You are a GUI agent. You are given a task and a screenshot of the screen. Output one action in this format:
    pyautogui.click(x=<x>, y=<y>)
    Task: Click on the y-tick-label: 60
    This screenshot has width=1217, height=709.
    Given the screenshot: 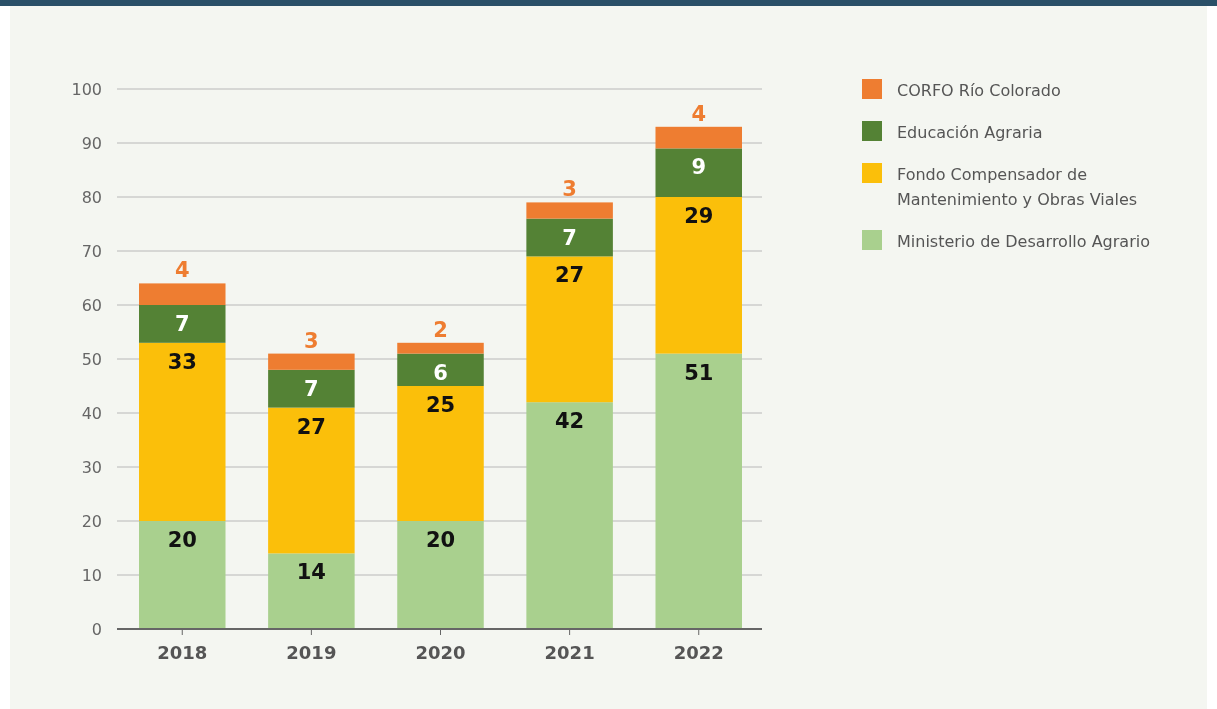 What is the action you would take?
    pyautogui.click(x=91, y=305)
    